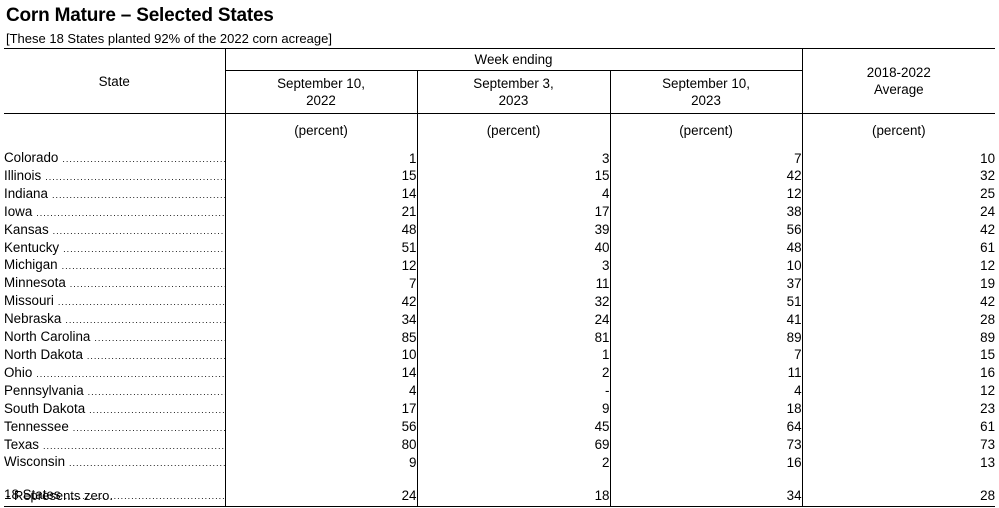  I want to click on value-cell-sep3-2023: 40, so click(513, 248).